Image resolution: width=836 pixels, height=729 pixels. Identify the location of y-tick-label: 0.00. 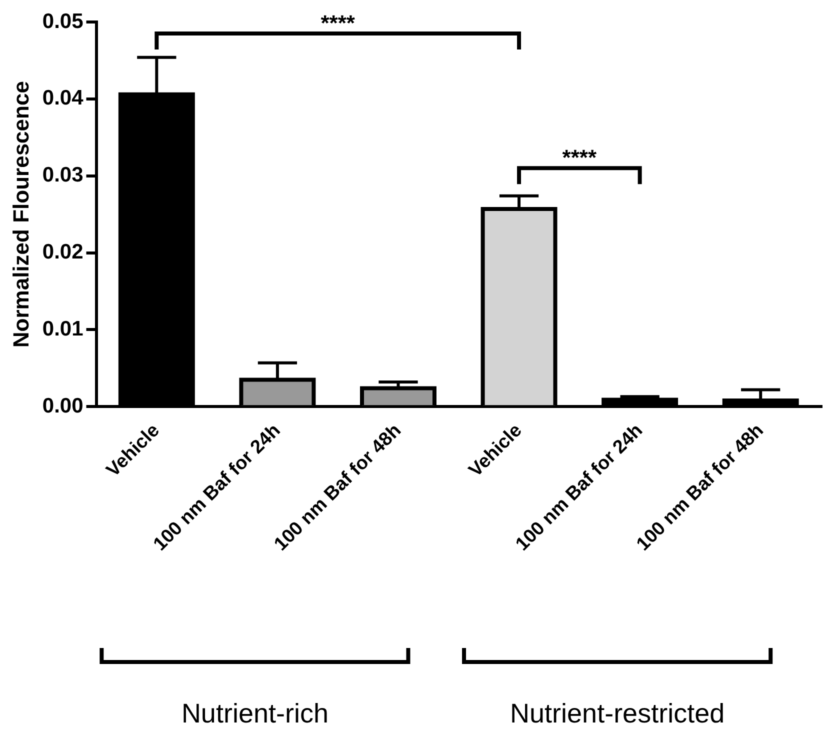
(63, 406).